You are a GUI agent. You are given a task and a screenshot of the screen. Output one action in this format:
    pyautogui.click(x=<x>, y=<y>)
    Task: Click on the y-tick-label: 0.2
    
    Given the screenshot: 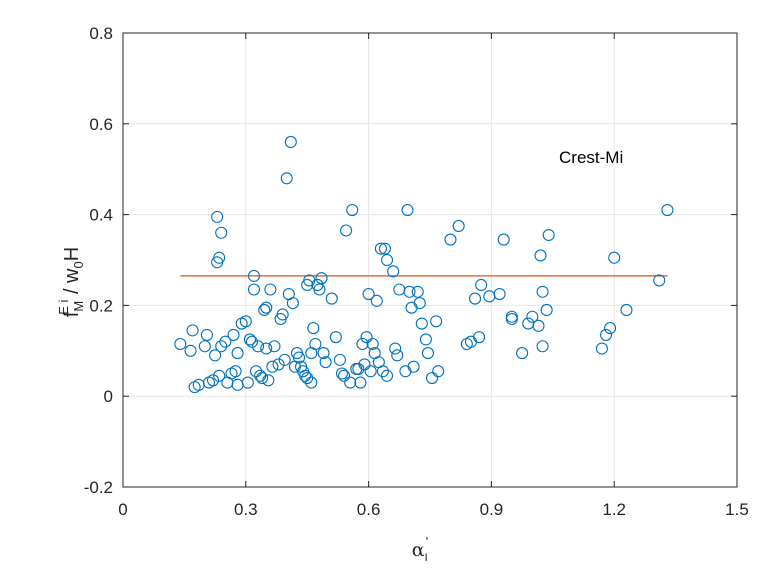 What is the action you would take?
    pyautogui.click(x=101, y=305)
    